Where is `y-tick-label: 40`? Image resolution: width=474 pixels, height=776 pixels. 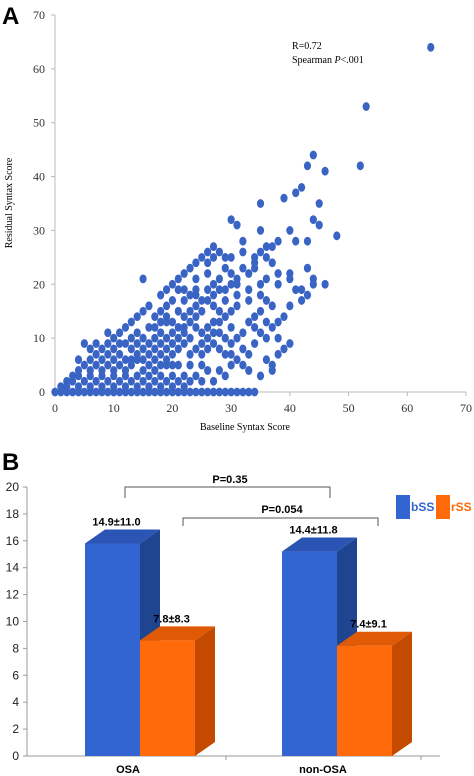
y-tick-label: 40 is located at coordinates (39, 177).